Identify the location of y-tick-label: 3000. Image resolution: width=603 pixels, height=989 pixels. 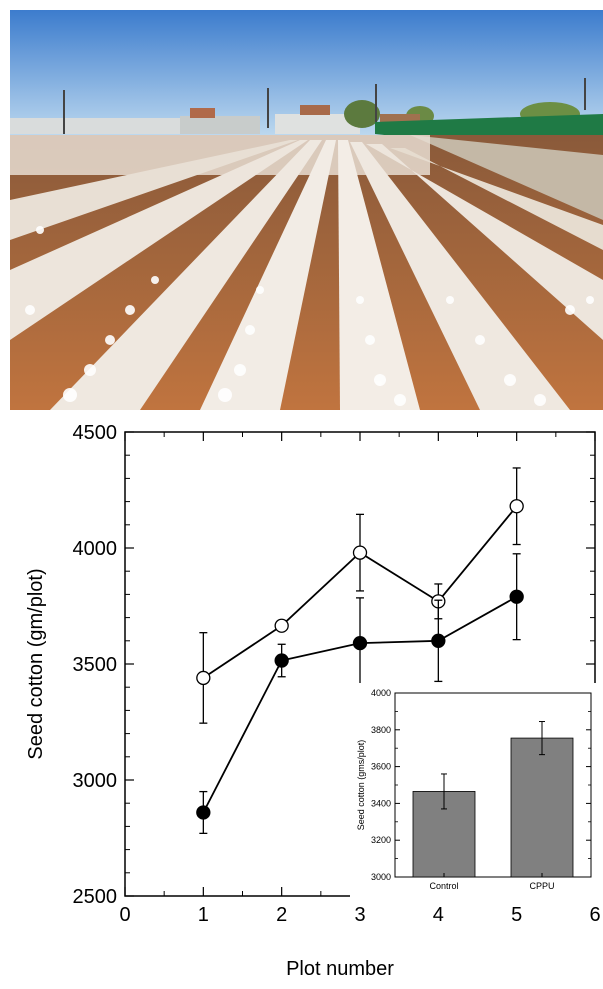
(95, 781).